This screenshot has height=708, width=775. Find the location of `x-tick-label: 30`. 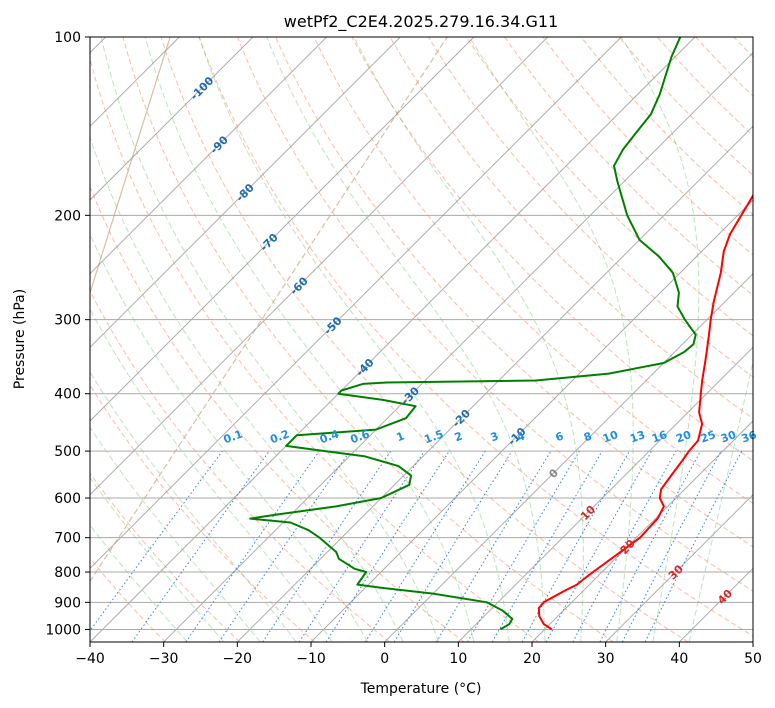

x-tick-label: 30 is located at coordinates (606, 659).